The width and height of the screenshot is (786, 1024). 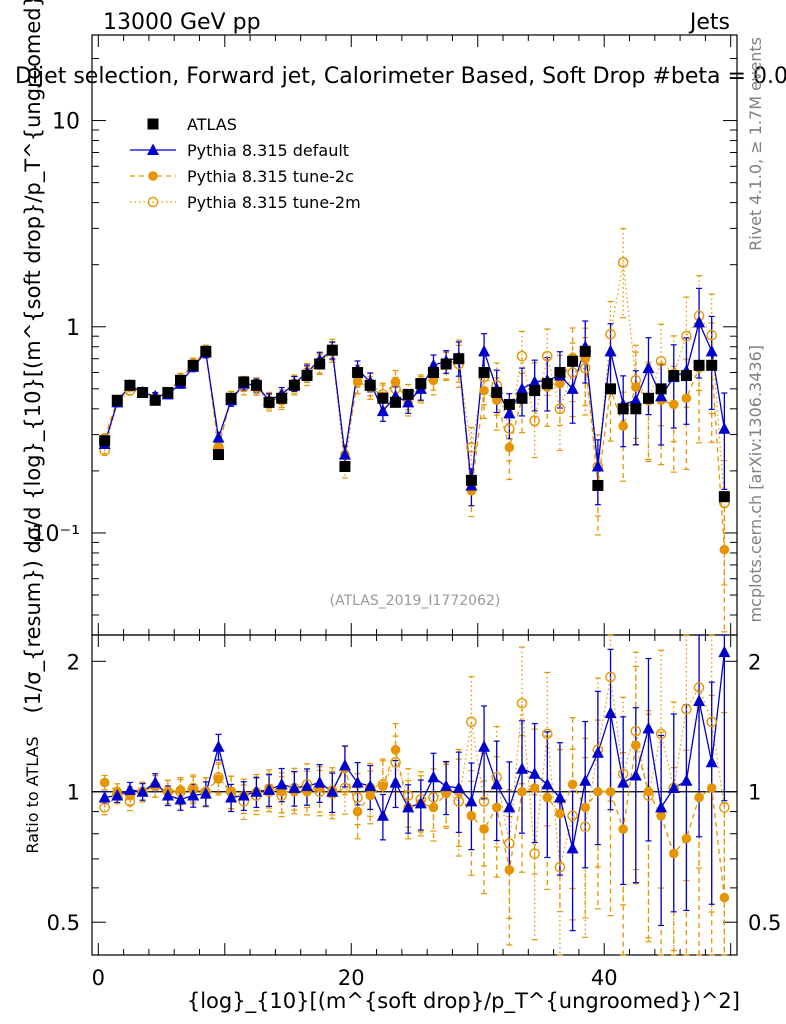 I want to click on ratio-tick-label-left: 1, so click(x=73, y=793).